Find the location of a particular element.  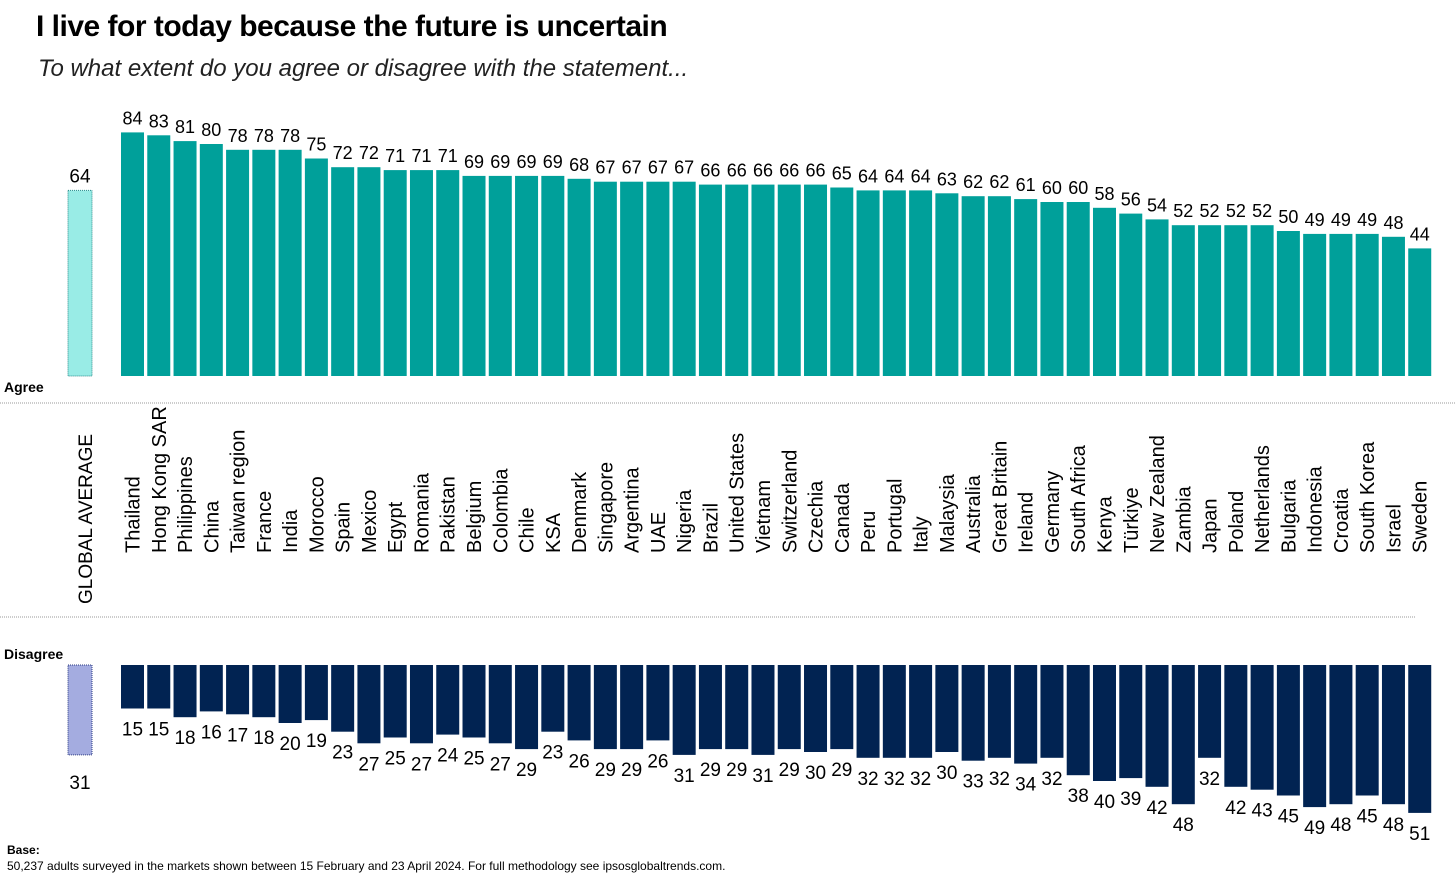

disagree-value-label: 18 is located at coordinates (263, 738).